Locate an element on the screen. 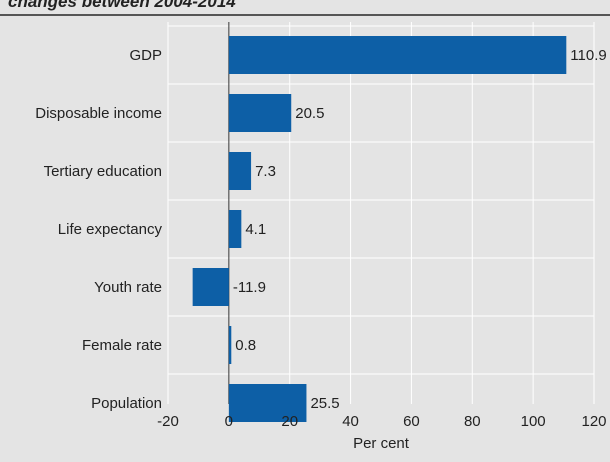 Image resolution: width=610 pixels, height=462 pixels. data-label: -11.9 is located at coordinates (249, 287).